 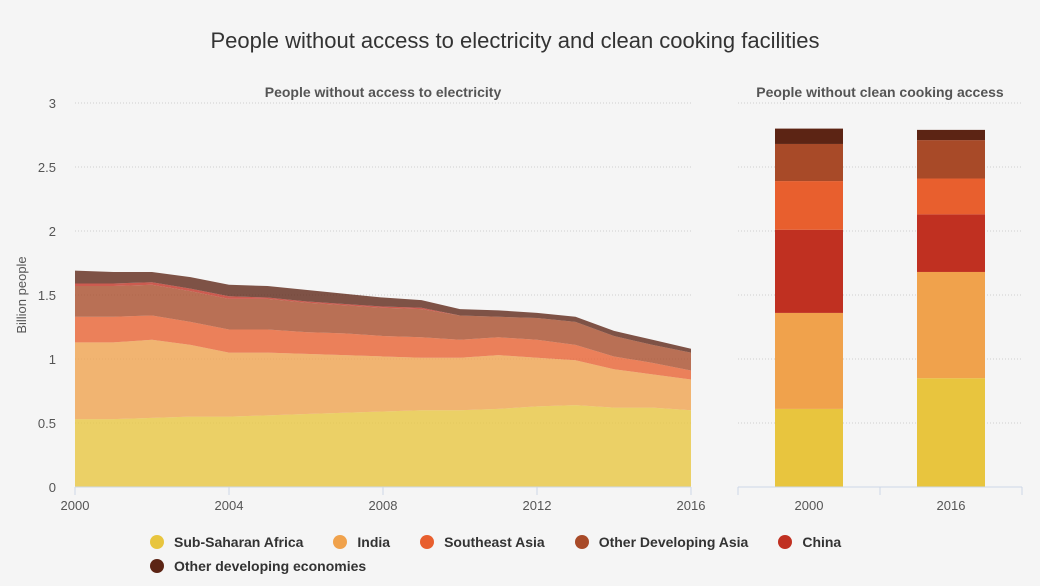 I want to click on y-tick-label: 0.5, so click(x=47, y=423).